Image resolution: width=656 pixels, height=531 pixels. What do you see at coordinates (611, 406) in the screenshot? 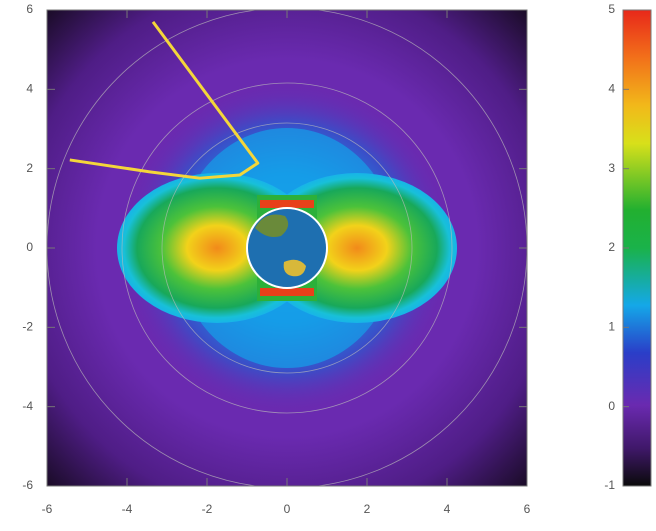
I see `colorbar-tick-label: 0` at bounding box center [611, 406].